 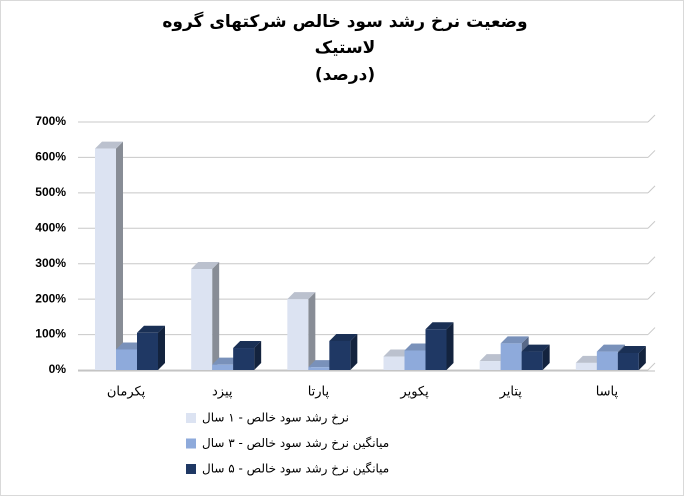 I want to click on chart-title: لاستیک, so click(x=345, y=48).